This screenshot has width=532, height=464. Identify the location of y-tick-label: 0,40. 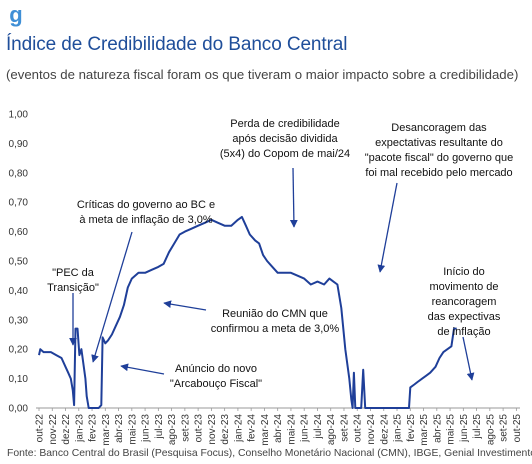
(19, 291).